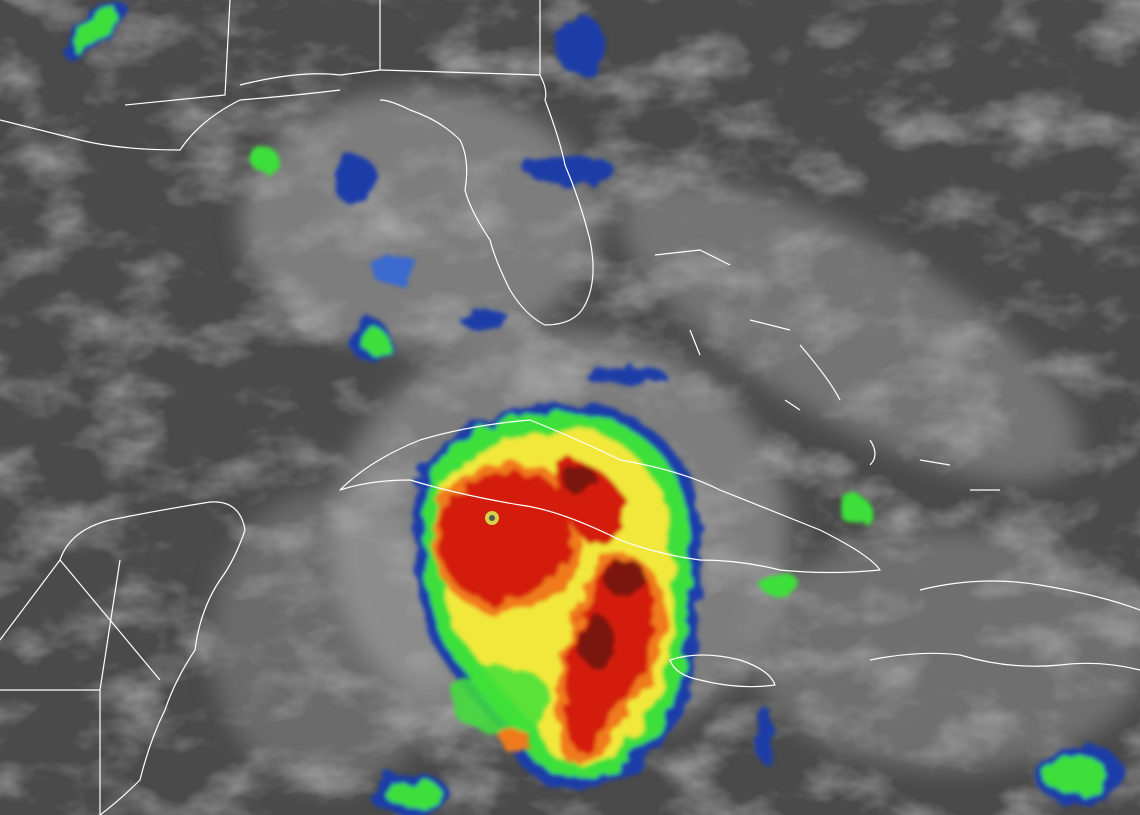 Image resolution: width=1140 pixels, height=815 pixels. What do you see at coordinates (123, 658) in the screenshot?
I see `yucatan-outline` at bounding box center [123, 658].